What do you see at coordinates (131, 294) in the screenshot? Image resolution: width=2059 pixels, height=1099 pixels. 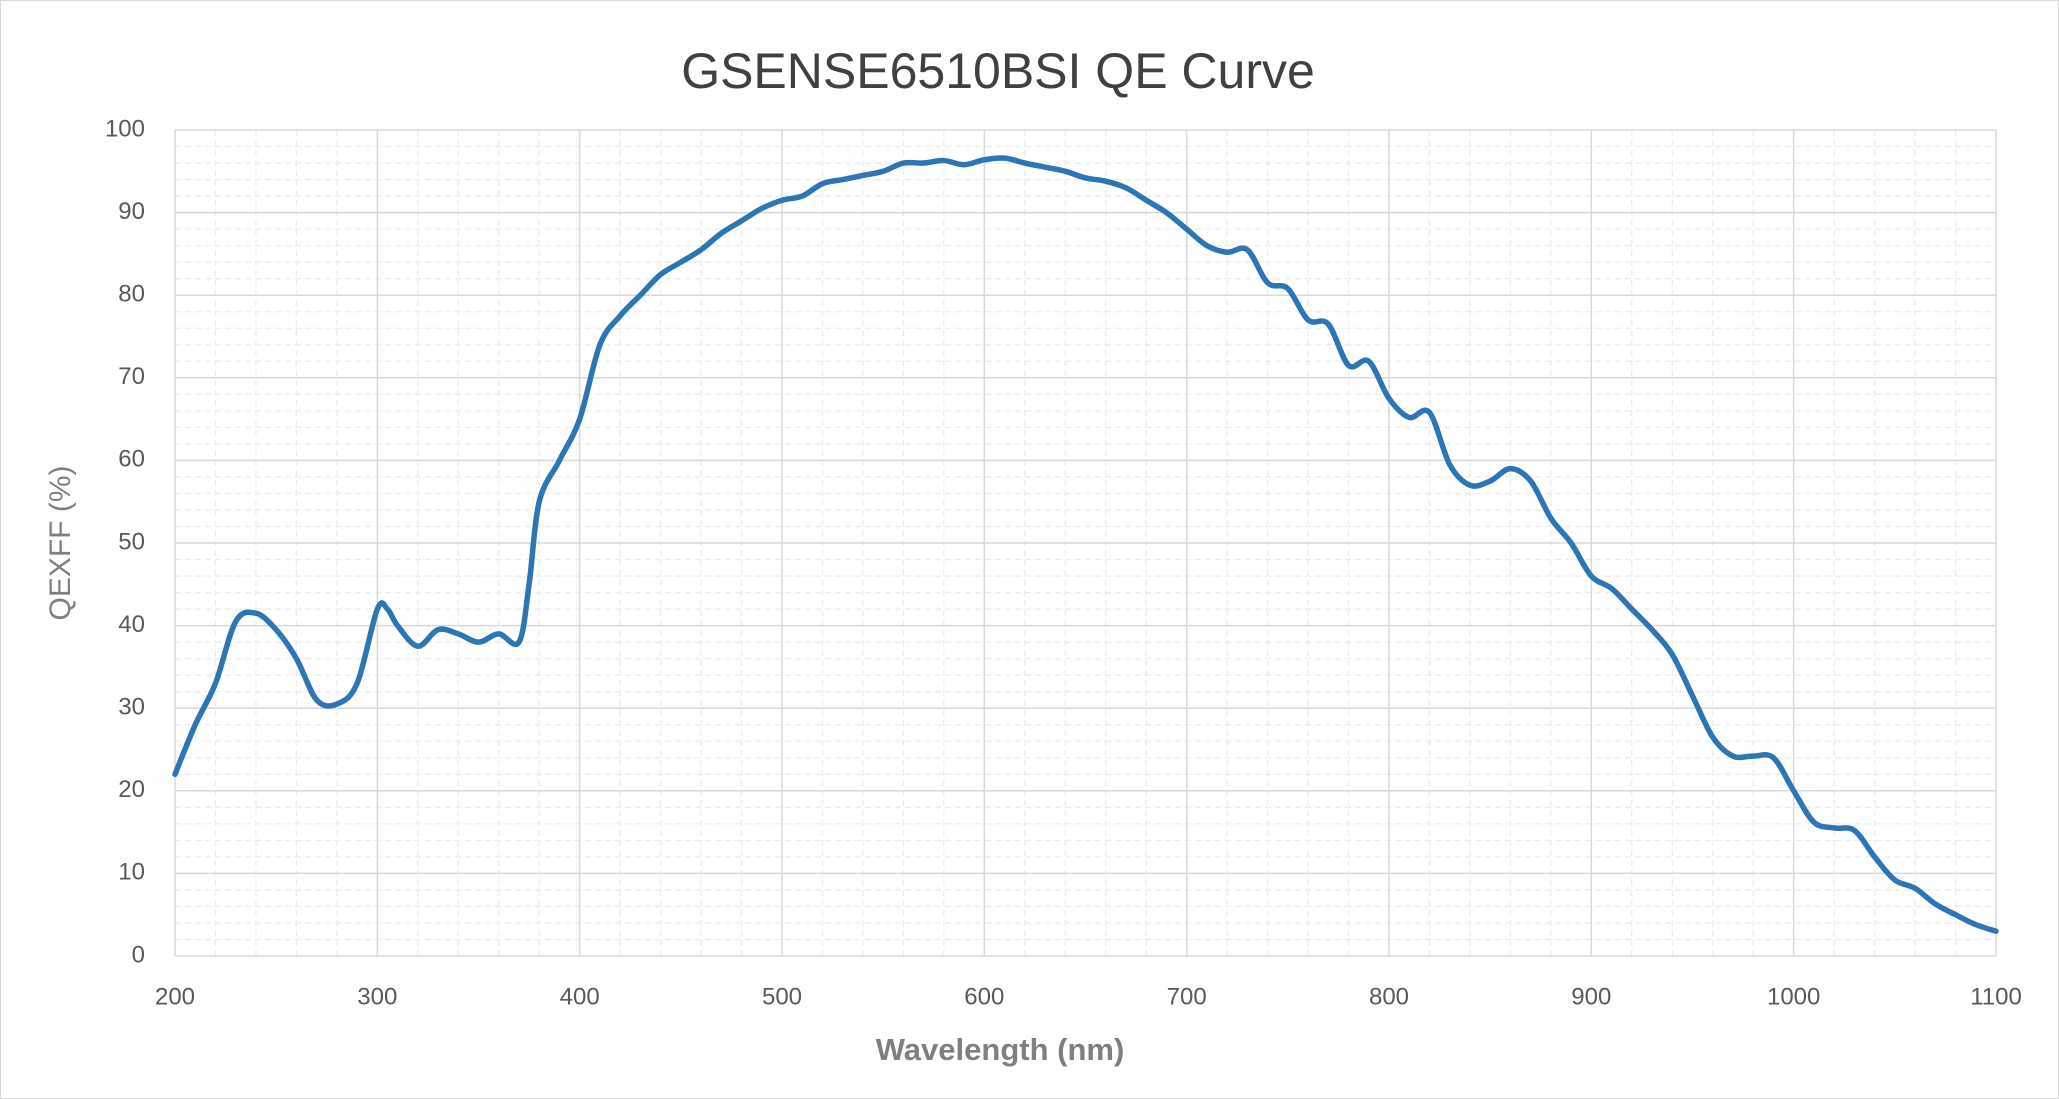 I see `y-tick-label: 80` at bounding box center [131, 294].